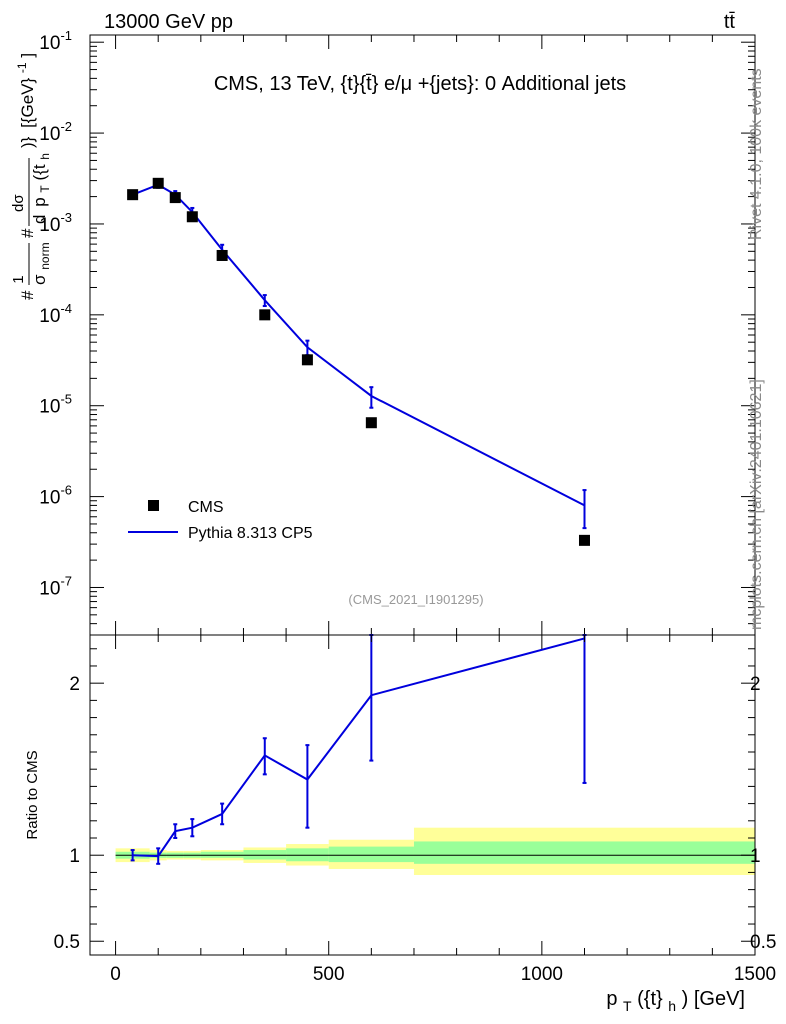 Image resolution: width=786 pixels, height=1024 pixels. I want to click on main-y-tick-label: 10⁻², so click(55, 132).